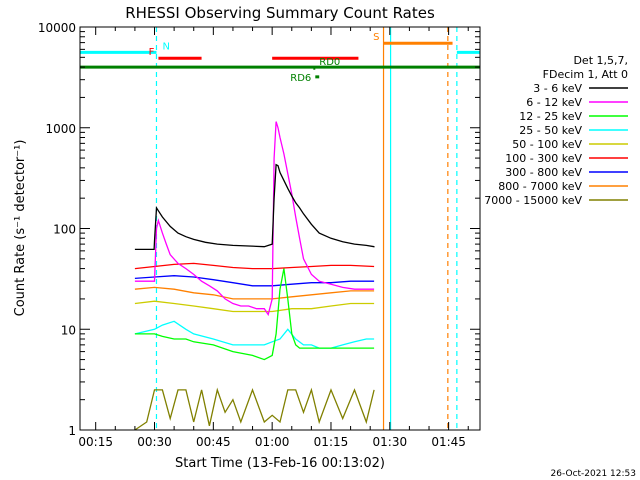 This screenshot has height=480, width=640. Describe the element at coordinates (448, 442) in the screenshot. I see `x-tick-label-6: 01:45` at that location.